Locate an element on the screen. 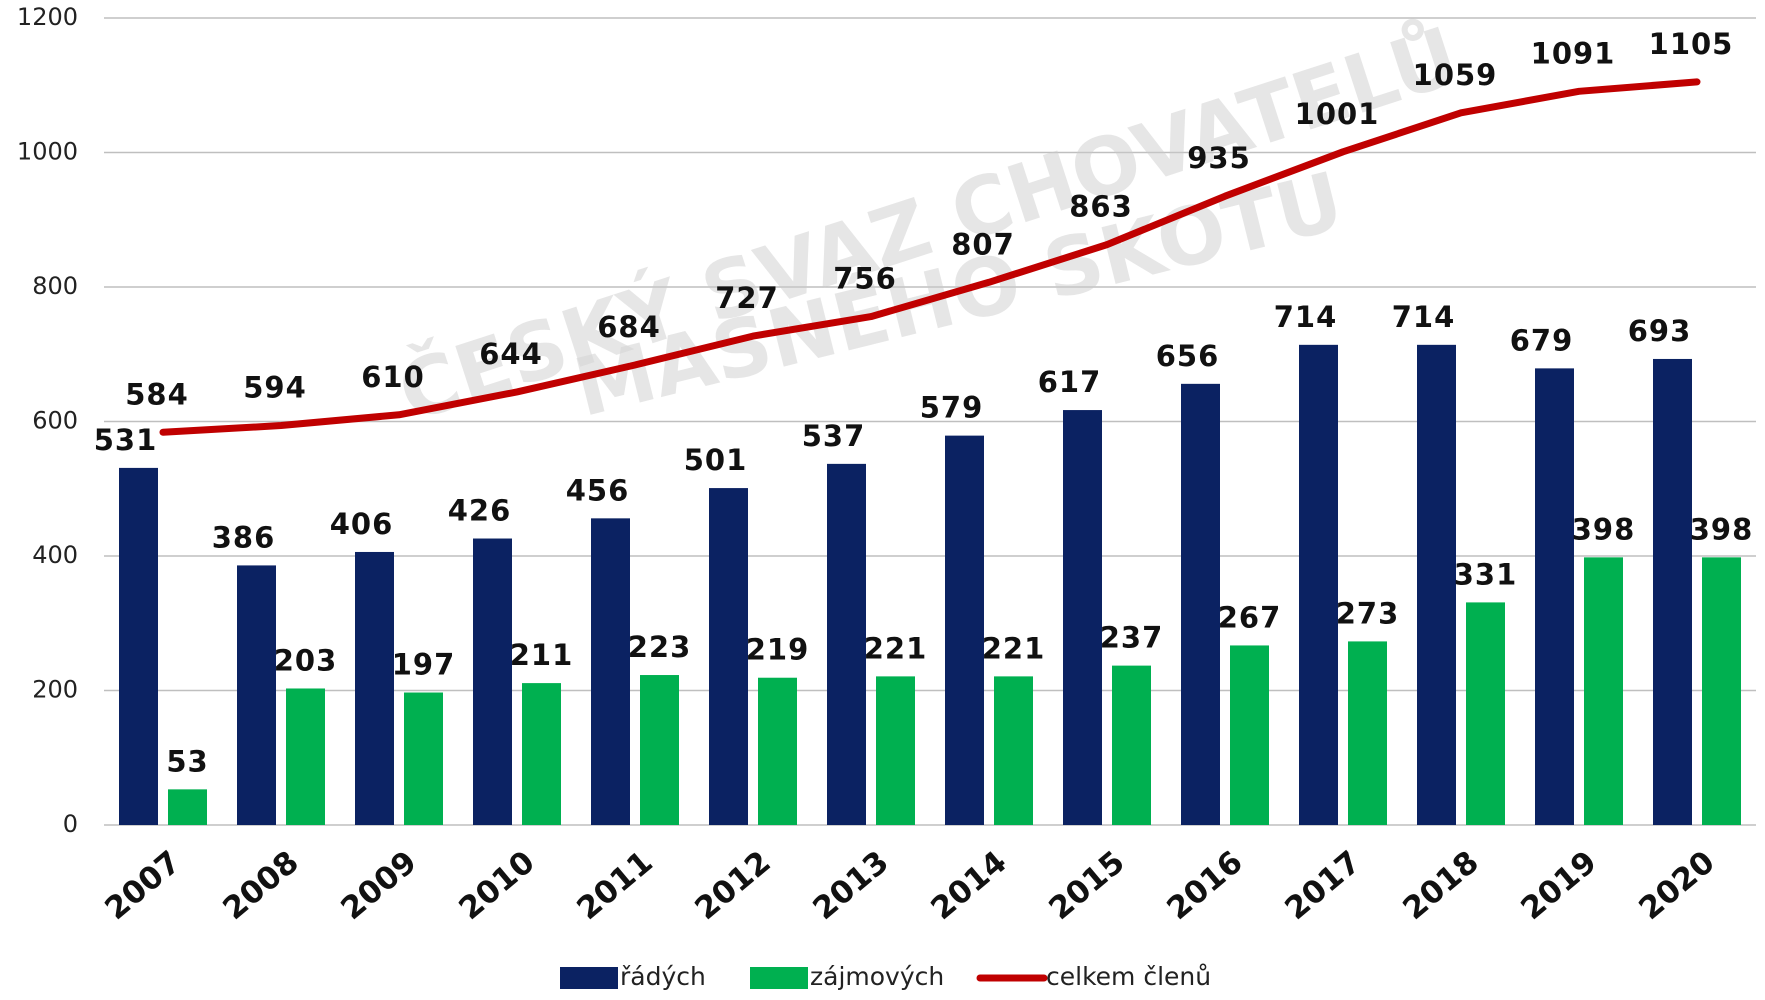  data-label: 273 is located at coordinates (1368, 613).